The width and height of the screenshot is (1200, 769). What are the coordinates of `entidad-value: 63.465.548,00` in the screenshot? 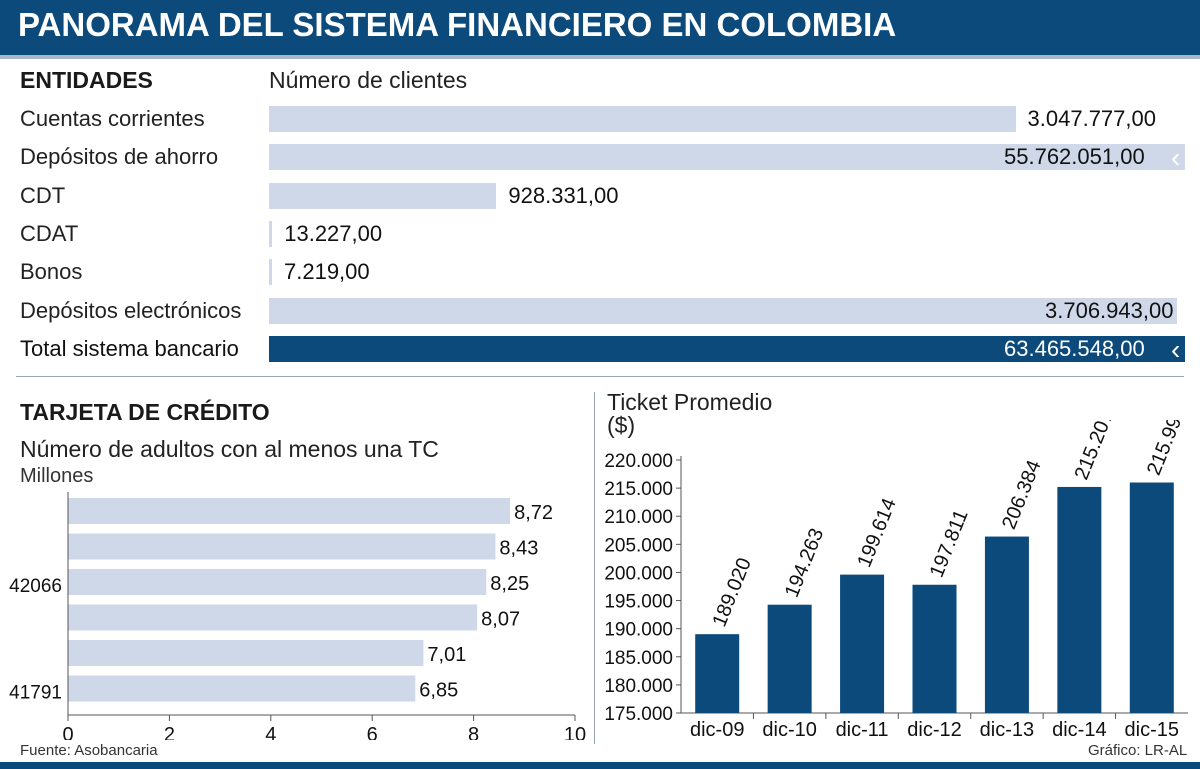 It's located at (1074, 348).